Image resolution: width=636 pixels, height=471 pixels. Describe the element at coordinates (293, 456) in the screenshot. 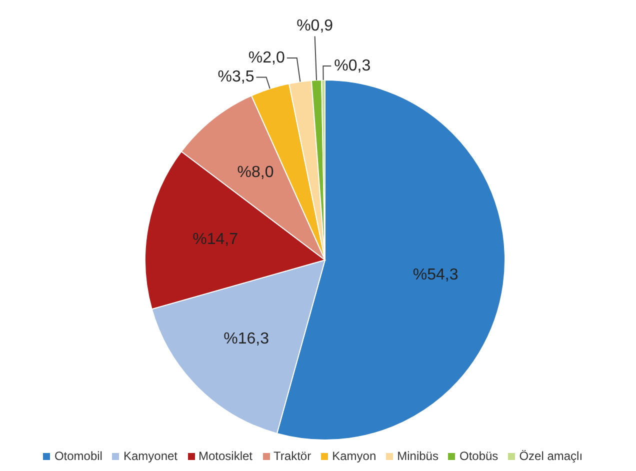

I see `legend-label: Traktör` at that location.